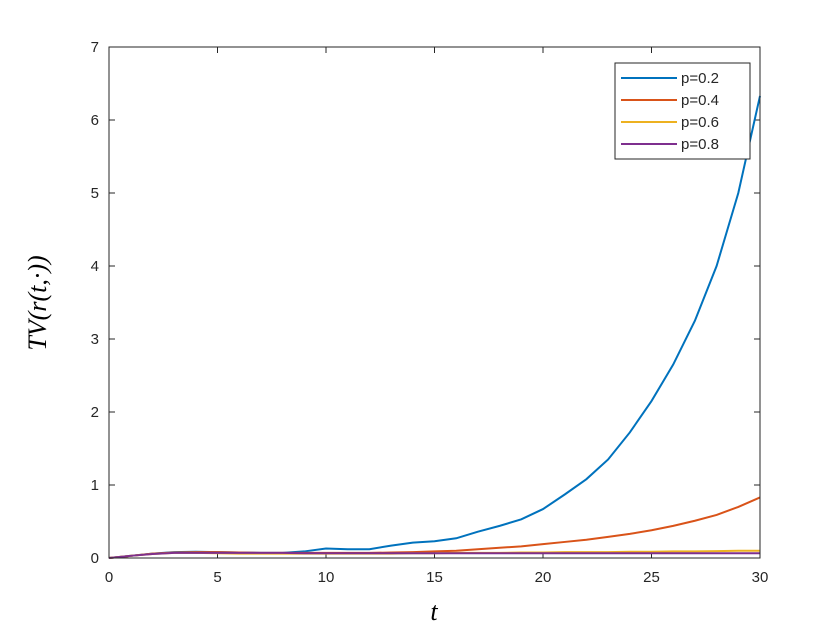 The image size is (840, 635). I want to click on line-series, so click(434, 555).